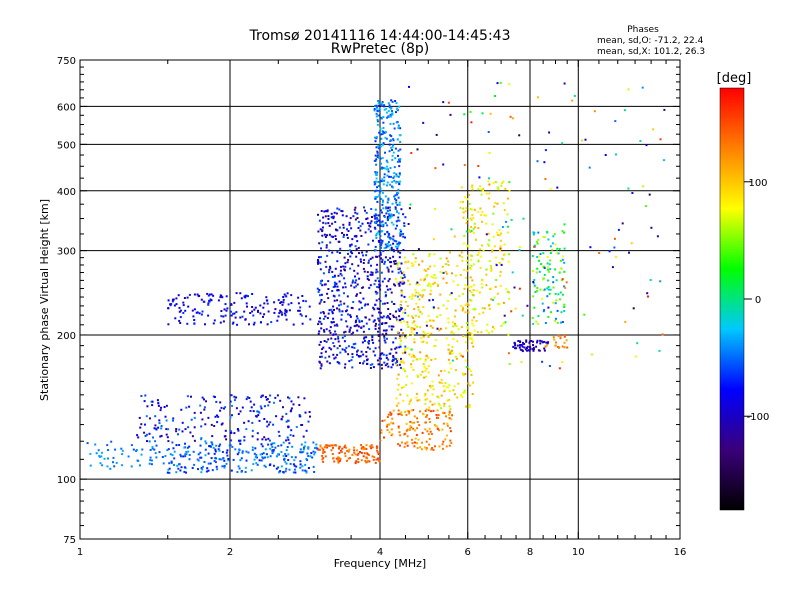  I want to click on x-tick-label: 4, so click(380, 552).